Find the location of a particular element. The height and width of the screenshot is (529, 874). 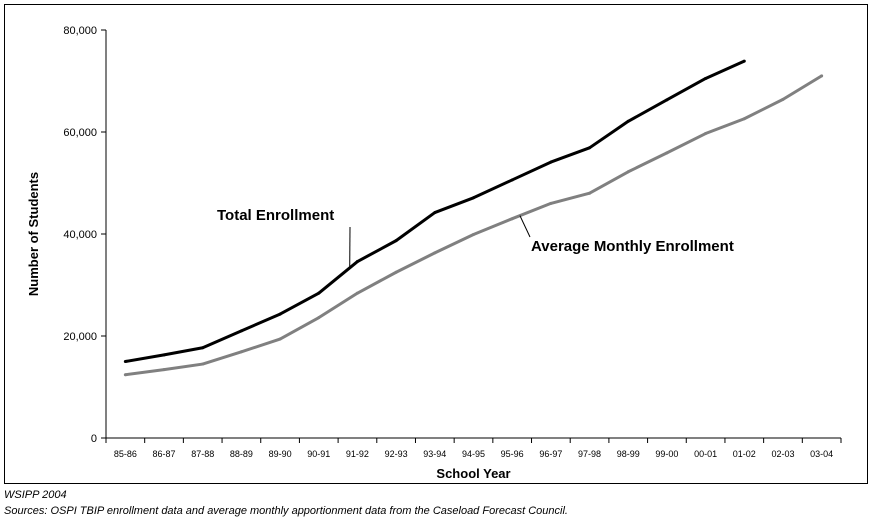

x-tick-label: 85-86 is located at coordinates (125, 454).